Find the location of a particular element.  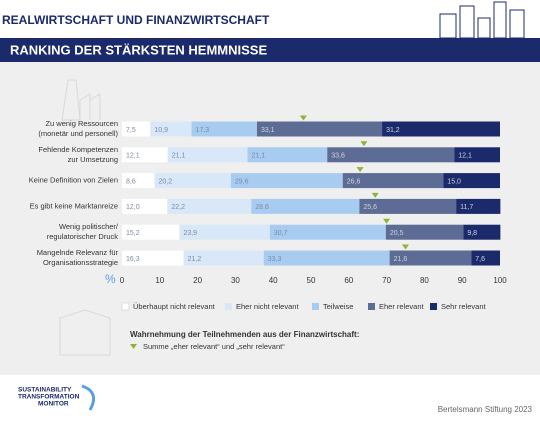

logo-line: MONITOR is located at coordinates (53, 404).